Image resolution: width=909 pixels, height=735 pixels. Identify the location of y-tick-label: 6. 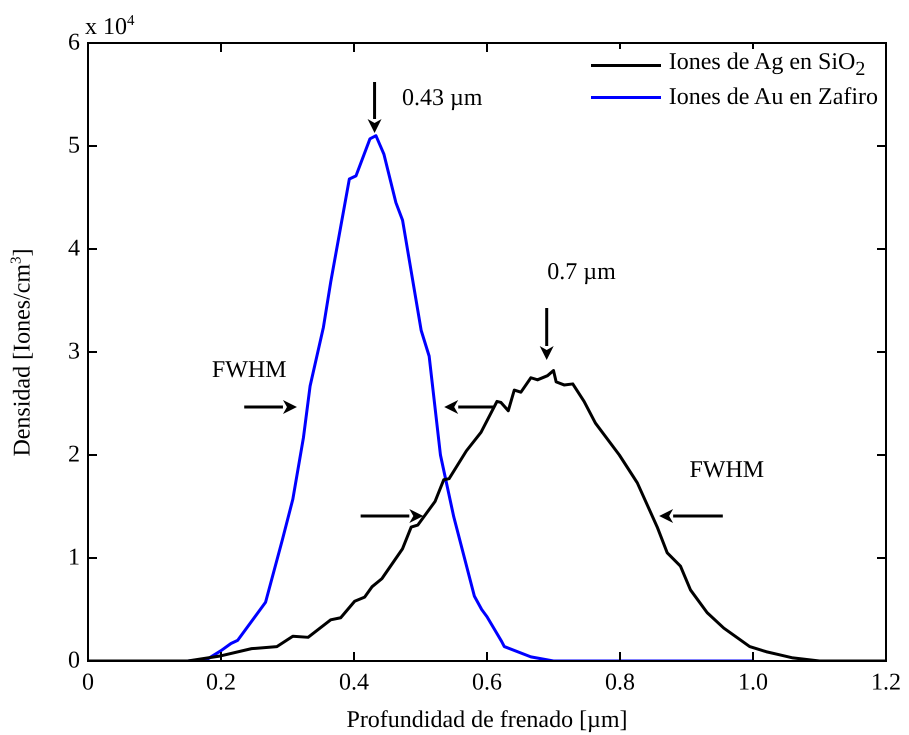
(74, 42).